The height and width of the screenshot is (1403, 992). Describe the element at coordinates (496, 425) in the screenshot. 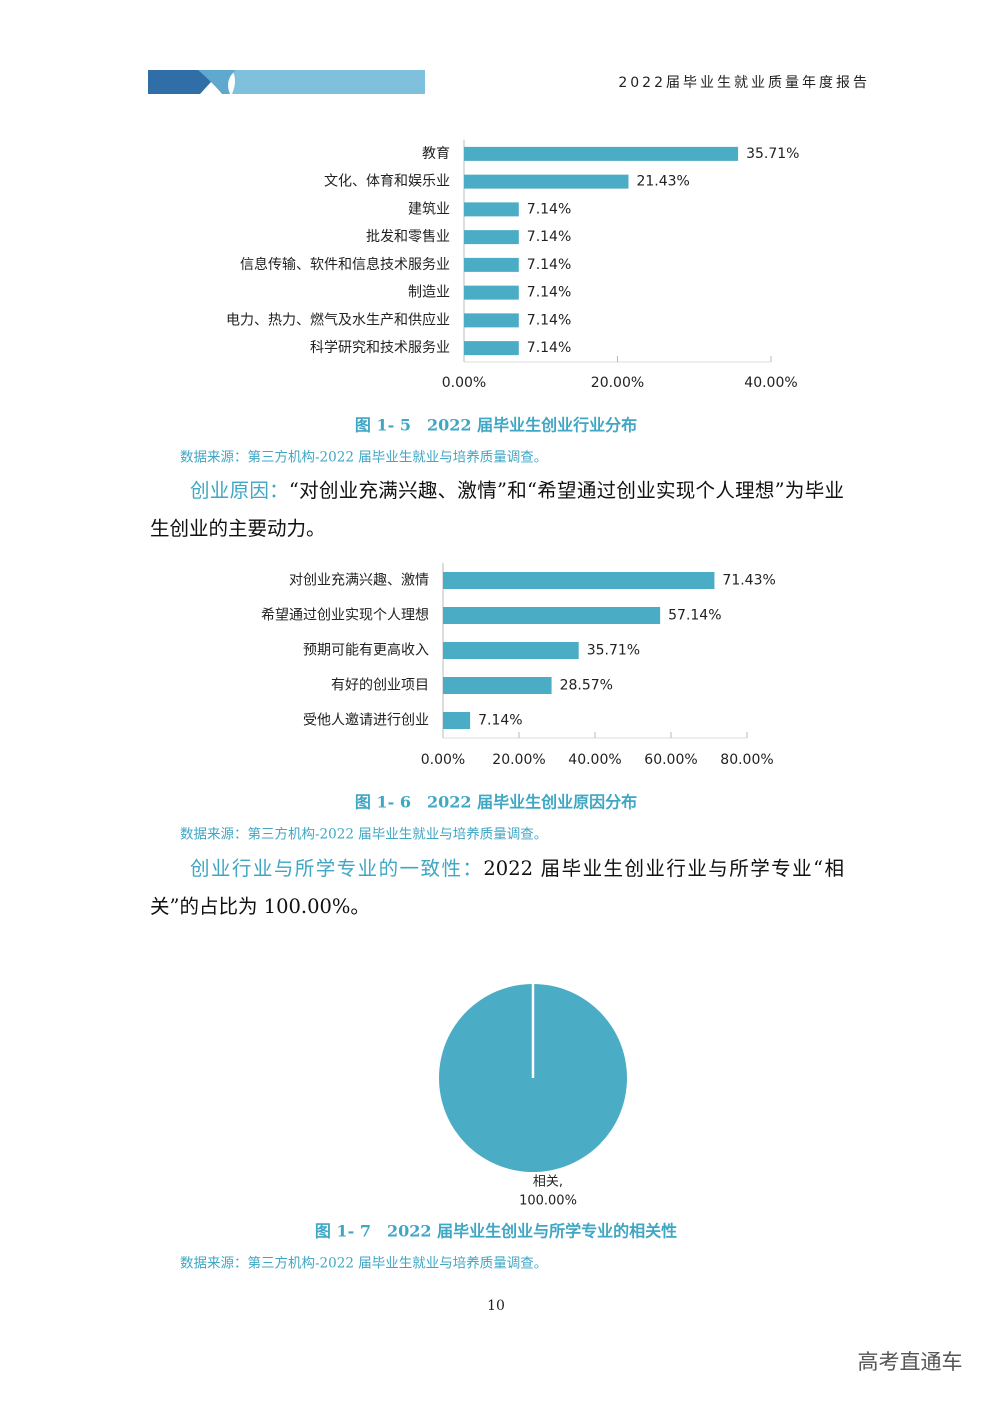

I see `figure-caption: 图 1- 5 2022 届毕业生创业行业分布` at that location.